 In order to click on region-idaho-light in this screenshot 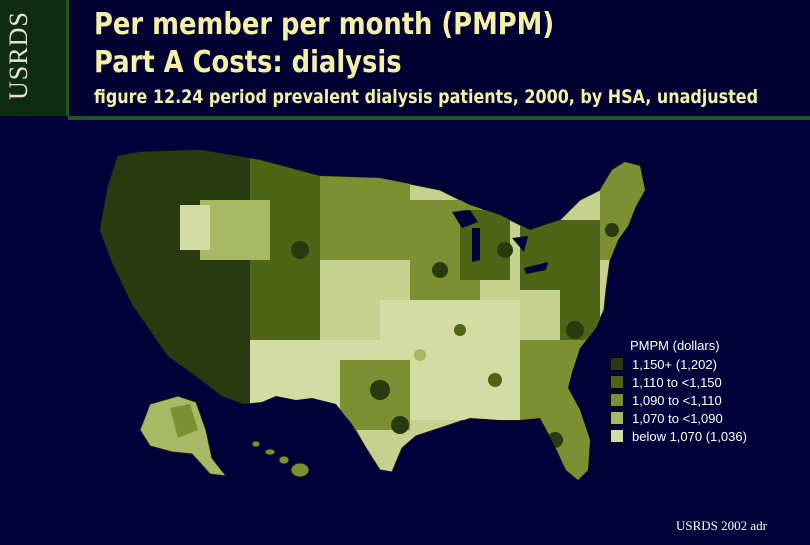, I will do `click(195, 227)`.